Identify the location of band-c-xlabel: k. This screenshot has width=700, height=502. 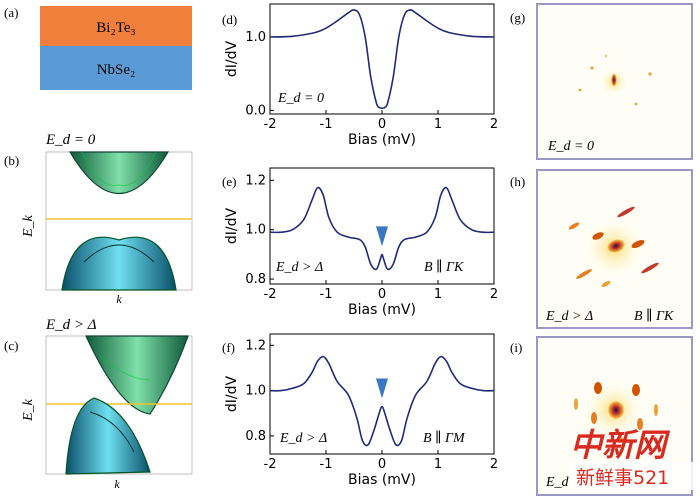
(117, 484).